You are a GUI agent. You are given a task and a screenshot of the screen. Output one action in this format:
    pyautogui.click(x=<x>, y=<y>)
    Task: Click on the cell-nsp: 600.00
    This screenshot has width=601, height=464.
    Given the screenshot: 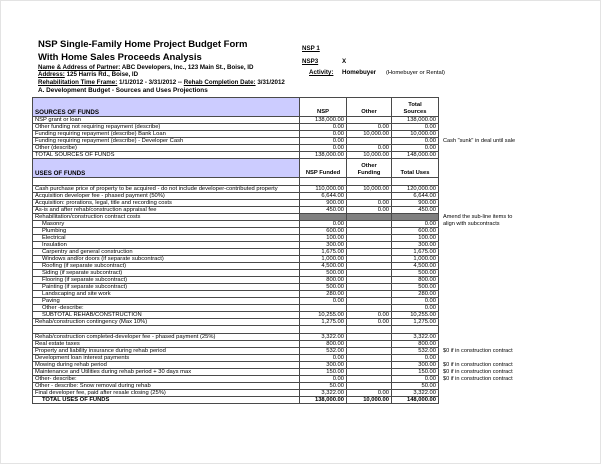 What is the action you would take?
    pyautogui.click(x=323, y=231)
    